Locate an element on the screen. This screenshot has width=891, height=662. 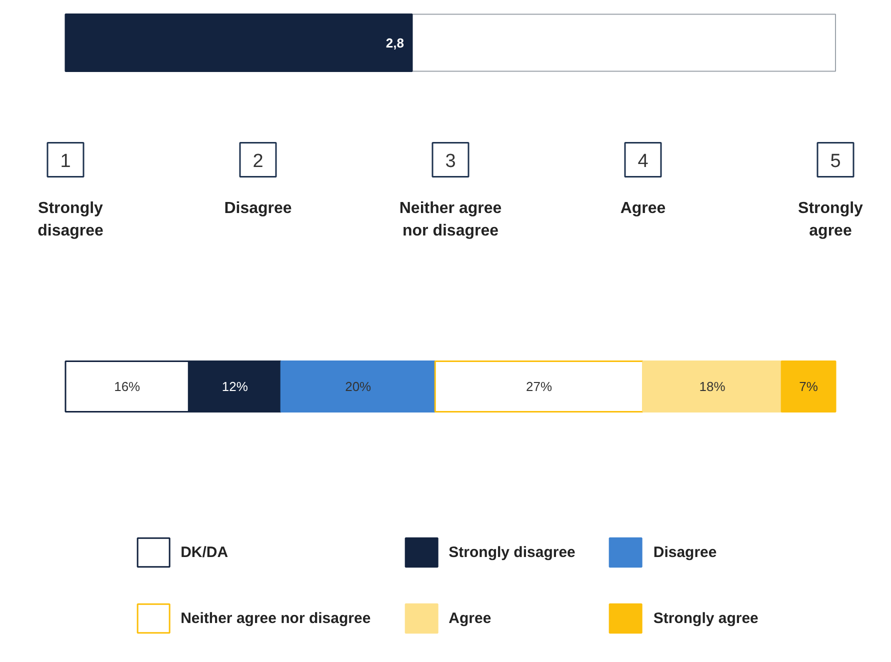
text: Neither agree nor disagree is located at coordinates (450, 220).